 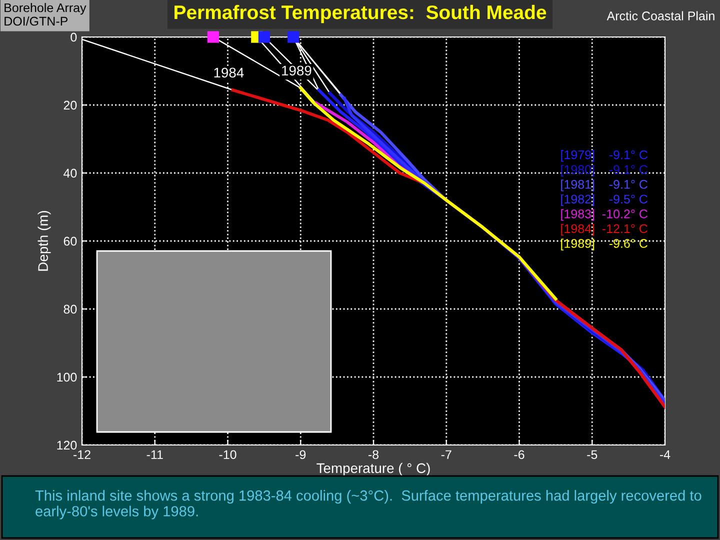 I want to click on y-tick-label: 40, so click(x=70, y=173).